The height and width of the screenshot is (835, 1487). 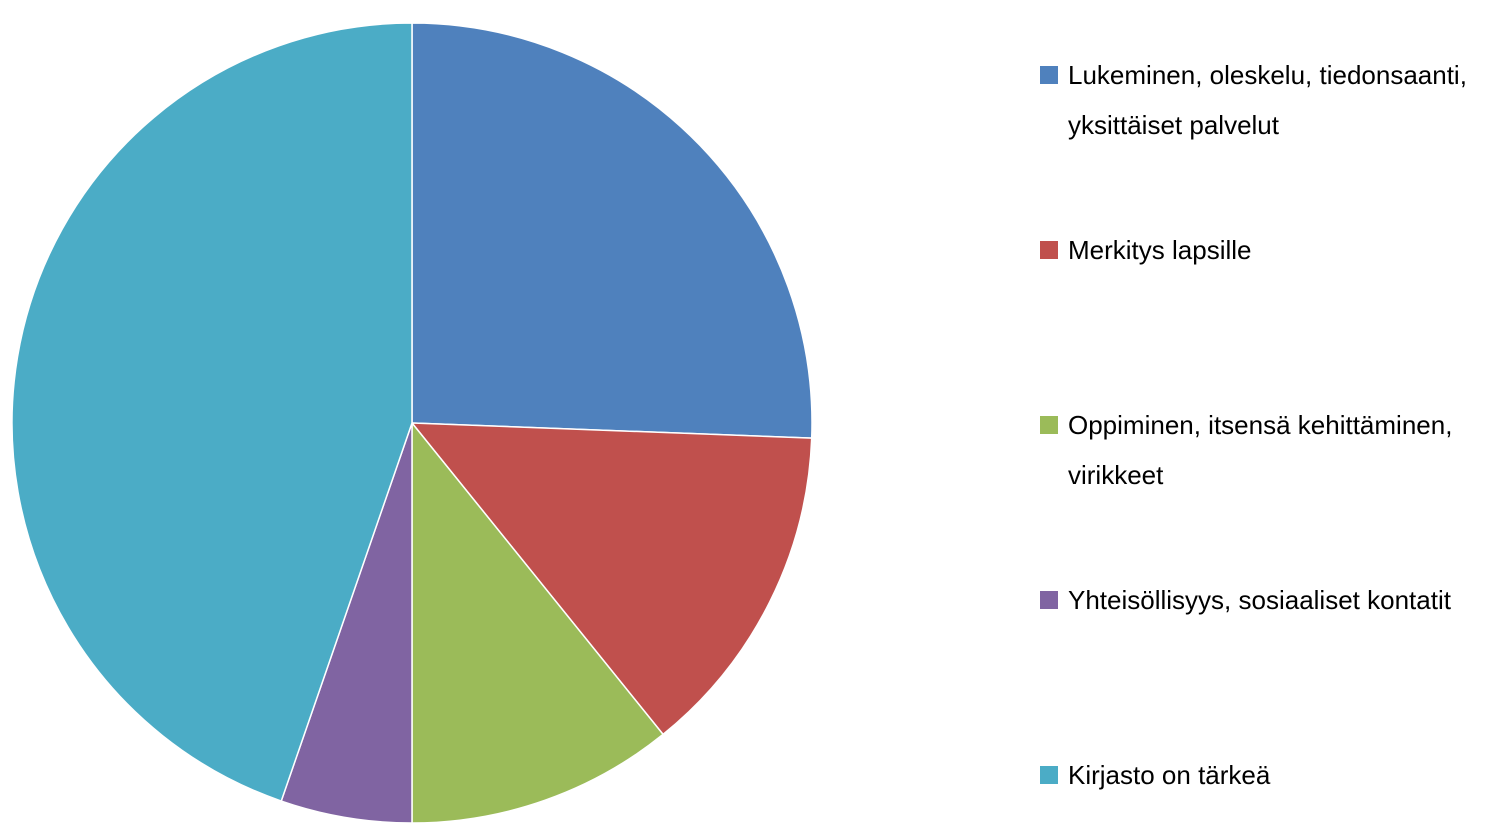 I want to click on legend-label: Yhteisöllisyys, sosiaaliset kontatit, so click(x=1259, y=600).